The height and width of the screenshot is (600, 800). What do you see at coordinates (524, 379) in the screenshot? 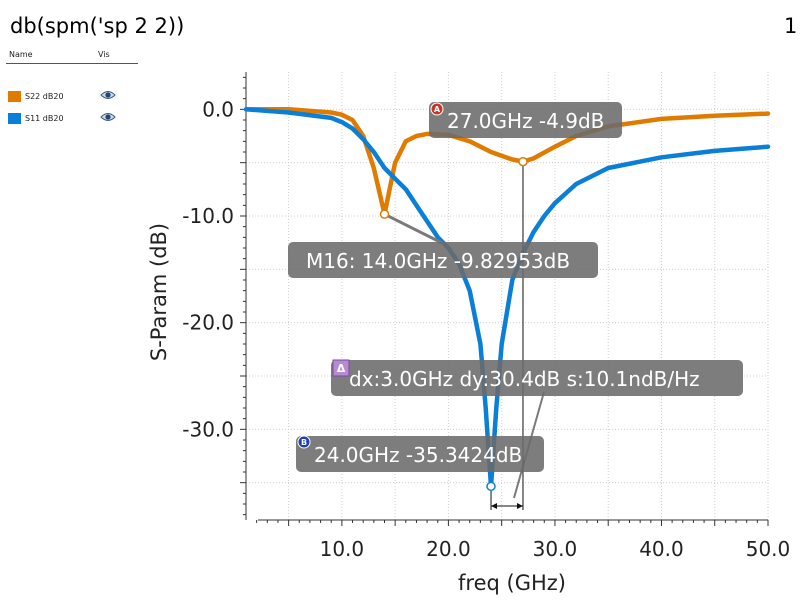
I see `delta-label-text: dx:3.0GHz dy:30.4dB s:10.1ndB/Hz` at bounding box center [524, 379].